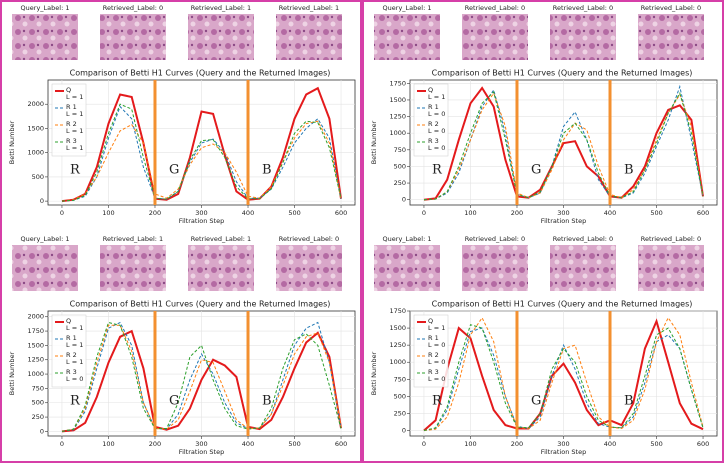 The image size is (724, 463). Describe the element at coordinates (397, 311) in the screenshot. I see `y-tick-label: 1750` at that location.